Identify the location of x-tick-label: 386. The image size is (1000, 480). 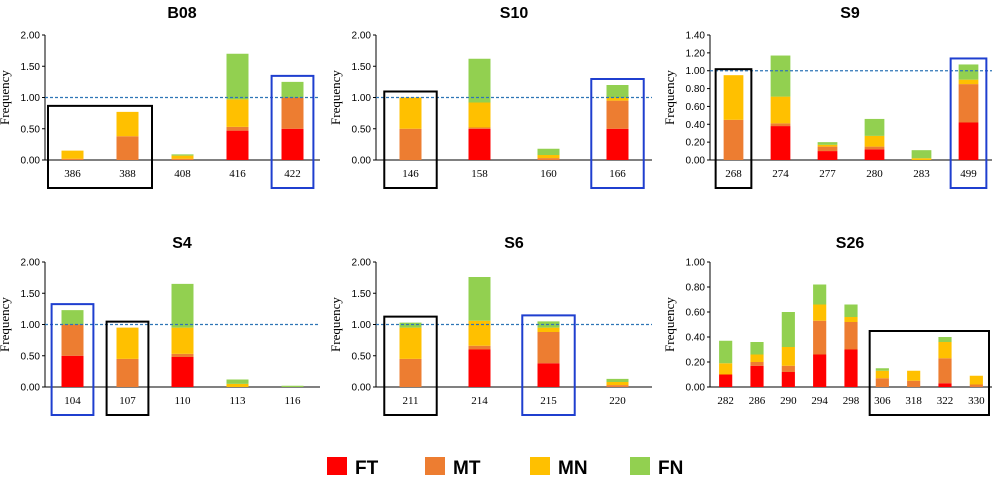
(72, 174).